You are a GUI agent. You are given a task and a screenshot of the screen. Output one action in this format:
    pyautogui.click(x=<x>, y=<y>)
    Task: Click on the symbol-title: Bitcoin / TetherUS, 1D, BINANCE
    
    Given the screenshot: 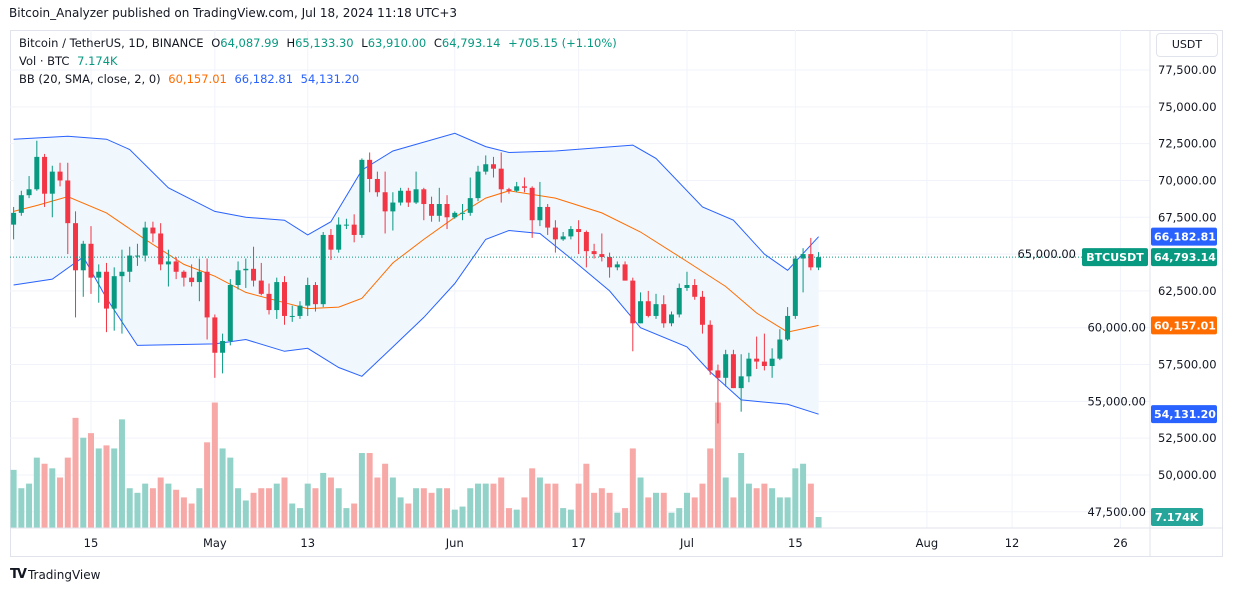 What is the action you would take?
    pyautogui.click(x=111, y=43)
    